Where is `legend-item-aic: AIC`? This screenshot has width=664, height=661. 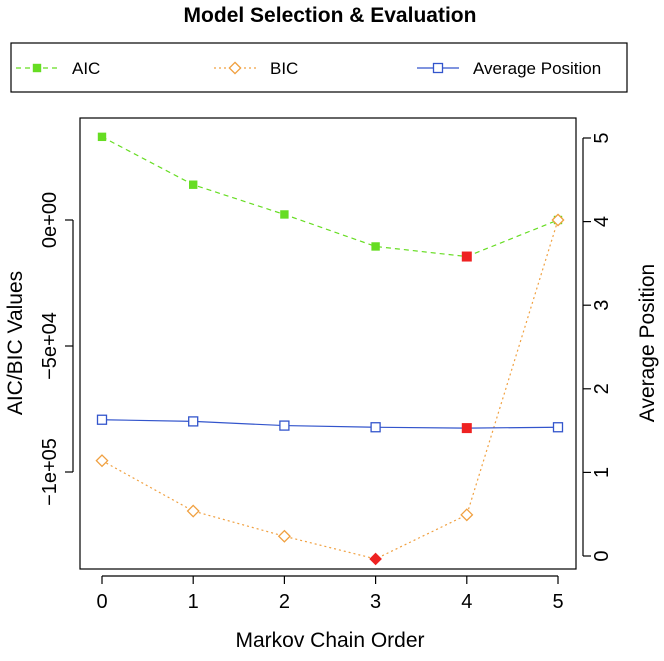 legend-item-aic: AIC is located at coordinates (58, 68).